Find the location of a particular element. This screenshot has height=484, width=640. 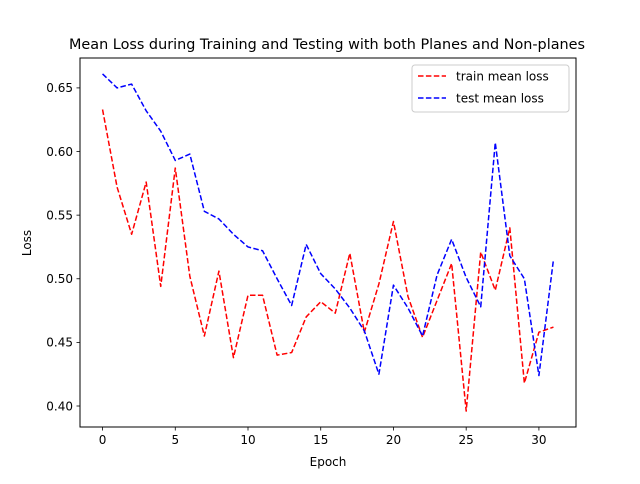

y-tick-label: 0.40 is located at coordinates (59, 406).